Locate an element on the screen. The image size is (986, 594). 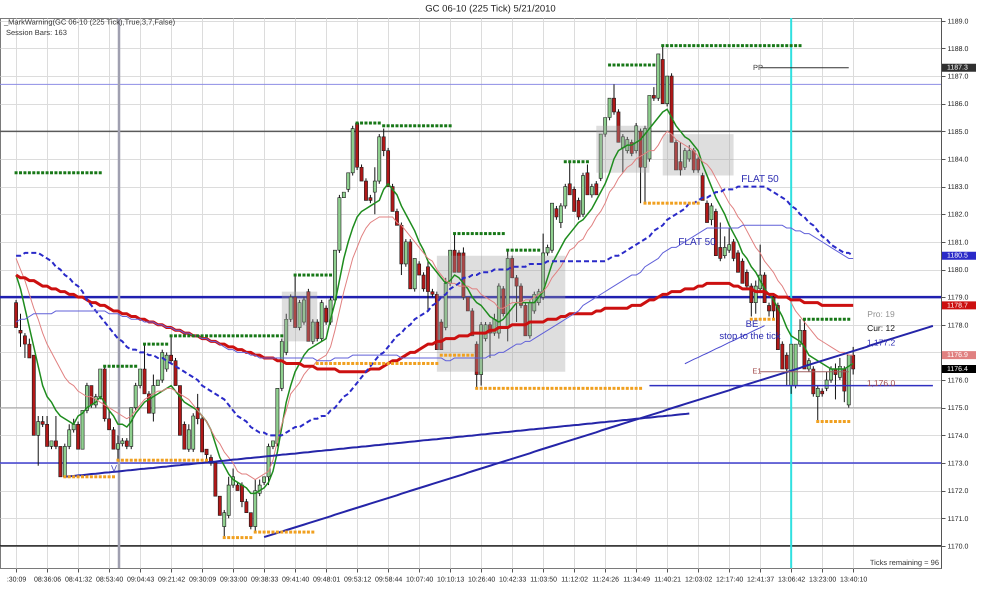
chart-title: GC 06-10 (225 Tick) 5/21/2010 is located at coordinates (490, 8).